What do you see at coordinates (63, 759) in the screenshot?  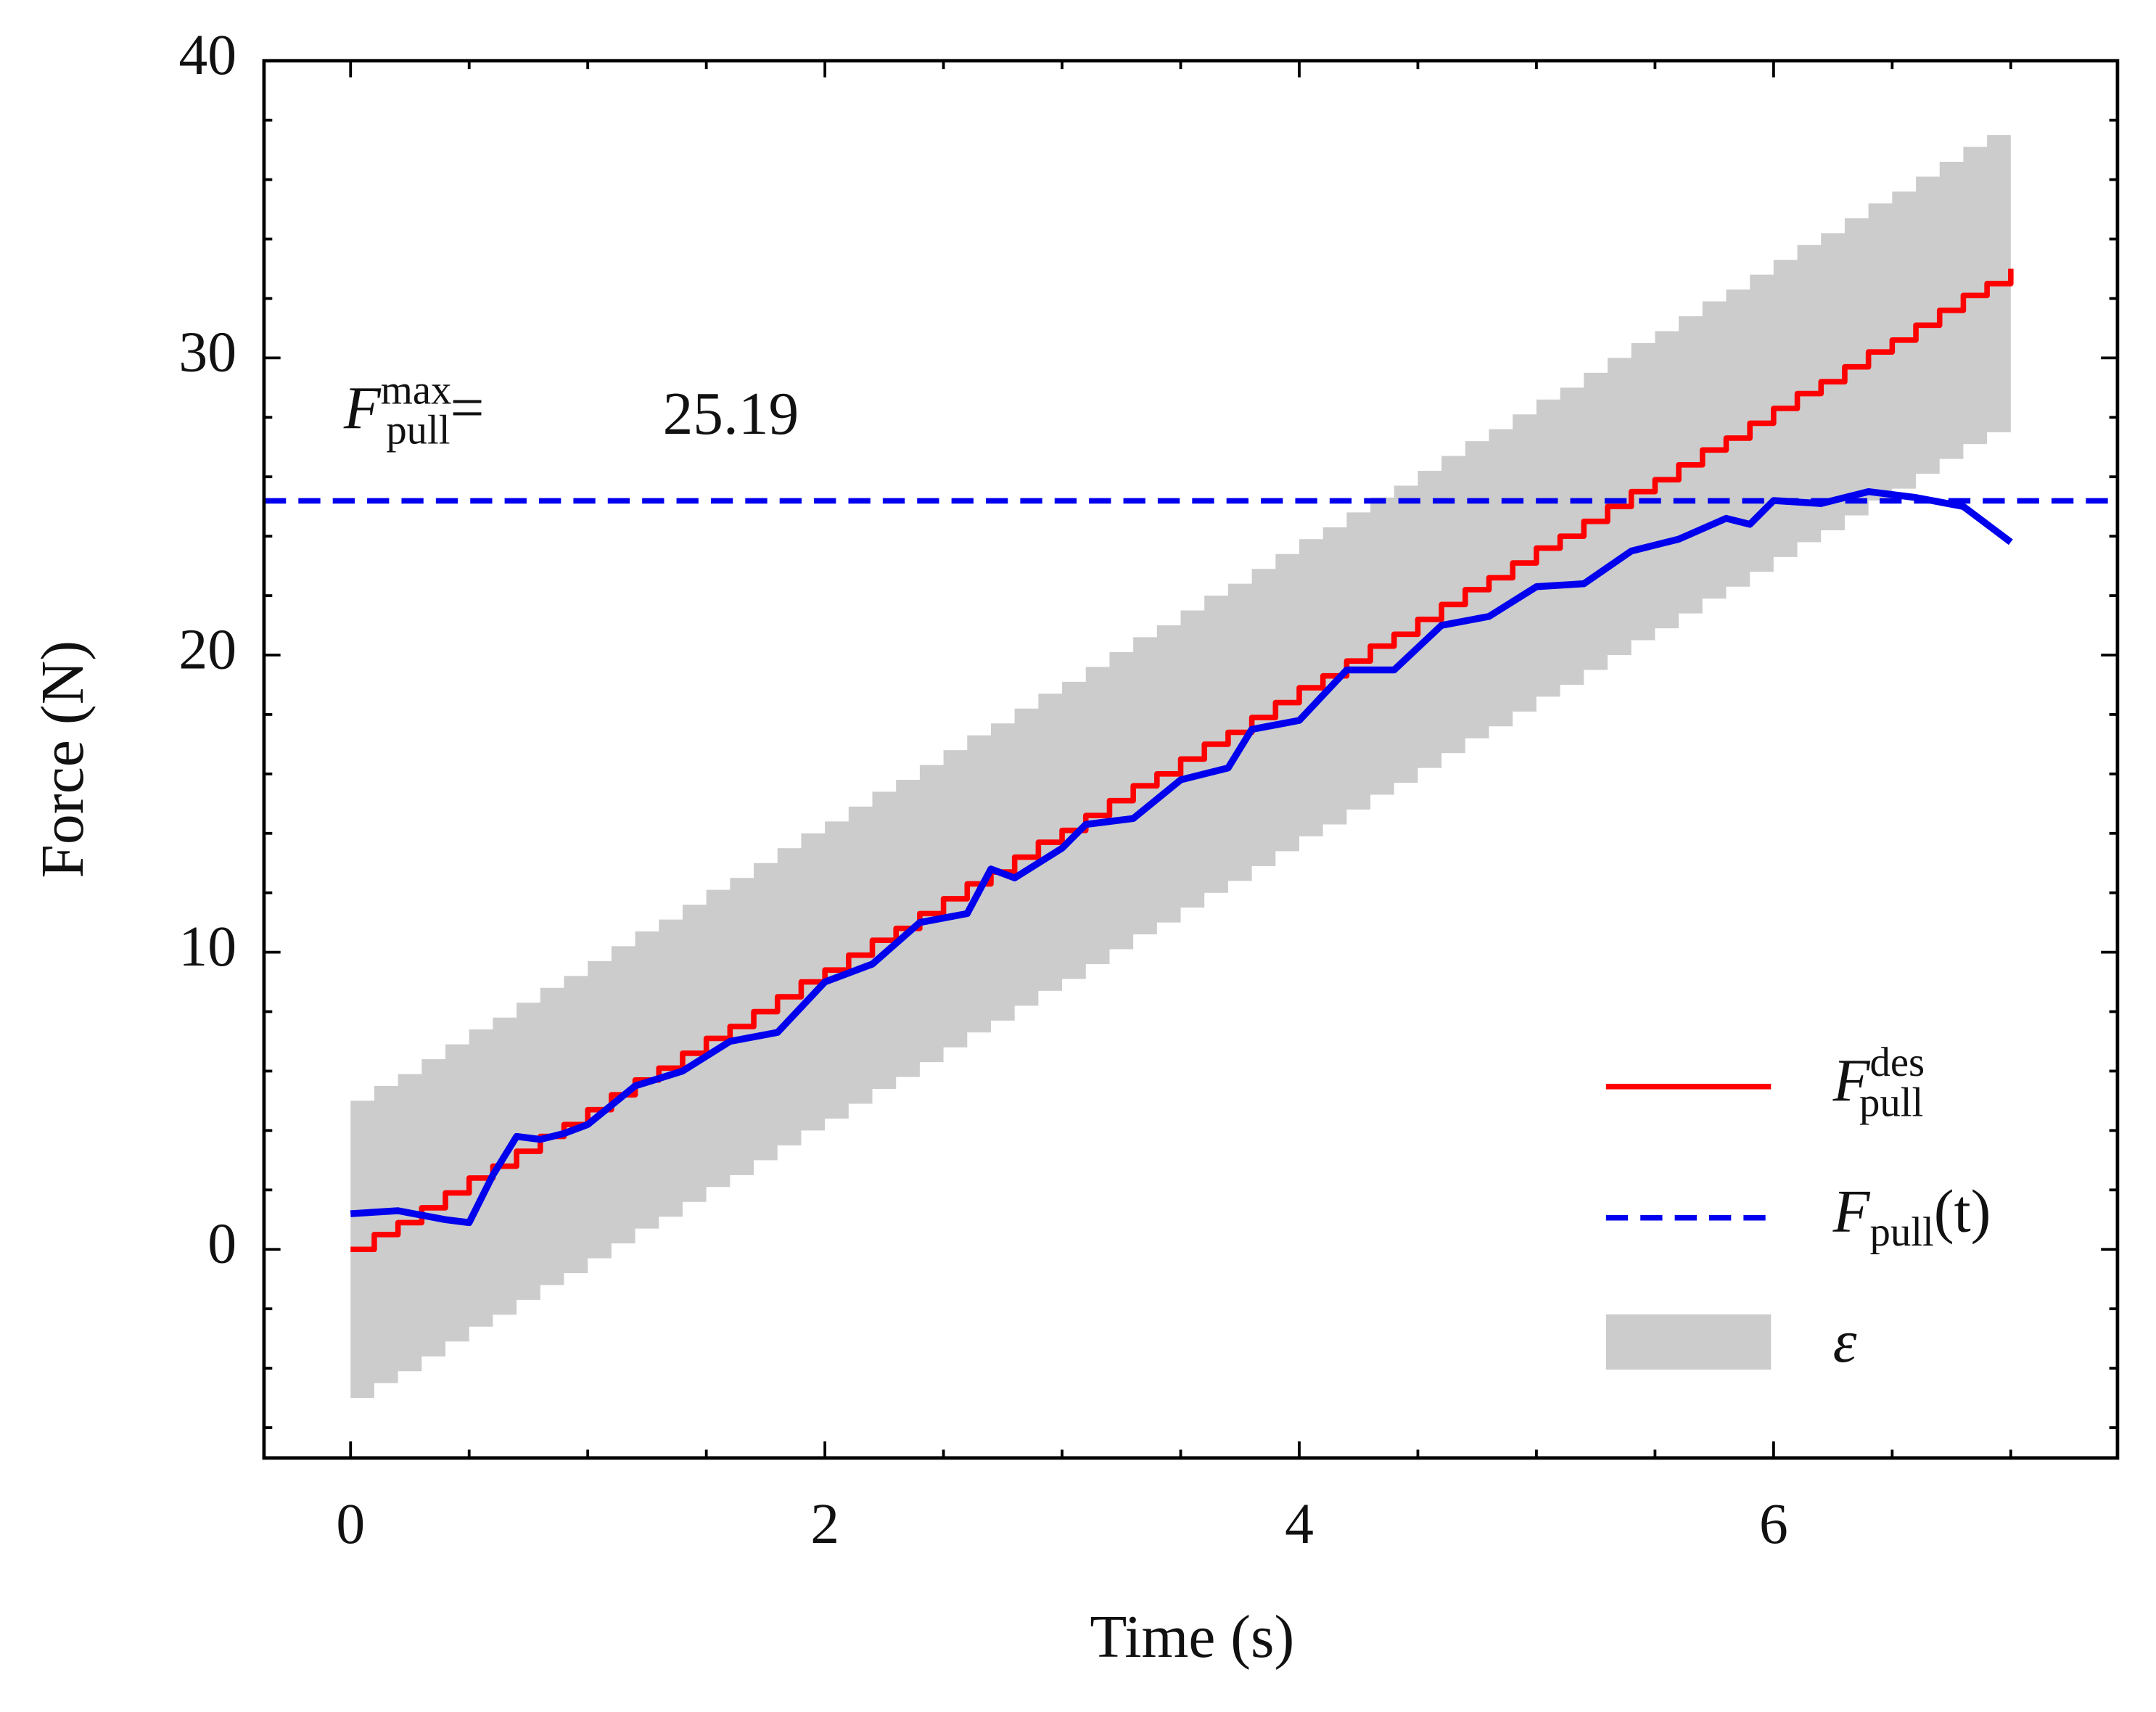 I see `y-axis-label: Force (N)` at bounding box center [63, 759].